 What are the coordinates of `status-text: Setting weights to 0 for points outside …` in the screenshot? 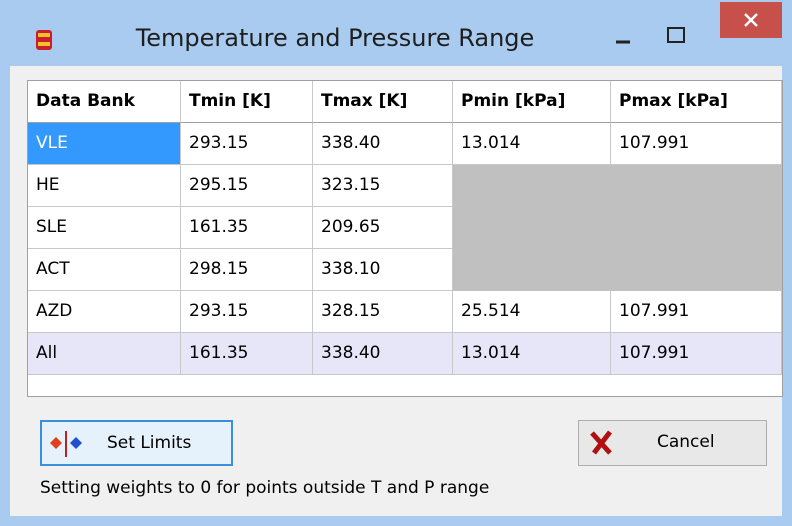 It's located at (265, 488).